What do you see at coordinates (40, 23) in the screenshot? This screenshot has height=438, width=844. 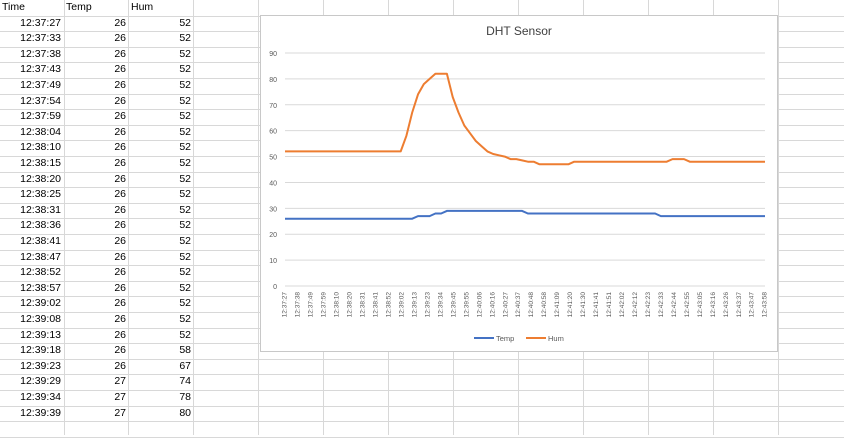 I see `table-cell: 12:37:27` at bounding box center [40, 23].